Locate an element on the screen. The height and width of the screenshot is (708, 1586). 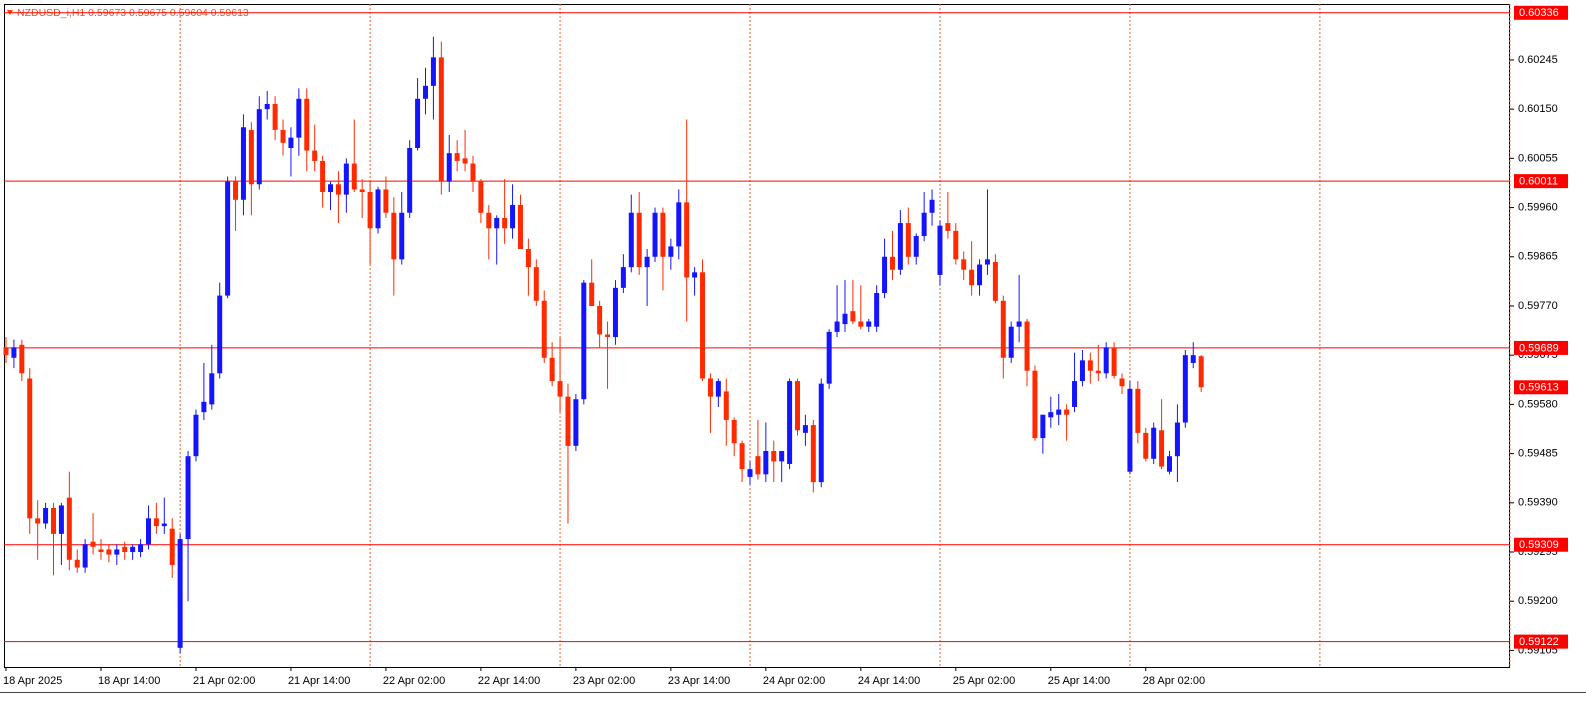
level-label: 0.59689 is located at coordinates (1539, 348).